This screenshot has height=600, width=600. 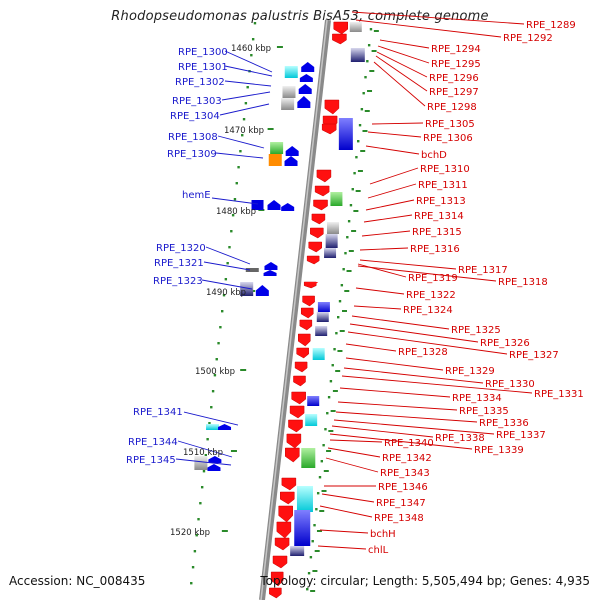 What do you see at coordinates (439, 216) in the screenshot?
I see `gene-label: RPE_1314` at bounding box center [439, 216].